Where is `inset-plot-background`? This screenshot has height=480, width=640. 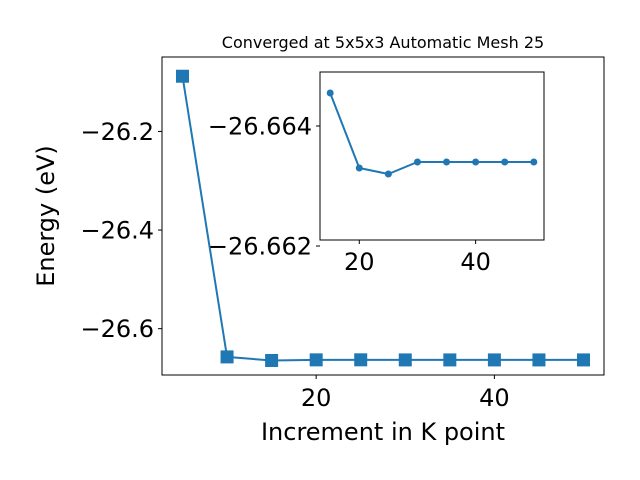
inset-plot-background is located at coordinates (432, 156).